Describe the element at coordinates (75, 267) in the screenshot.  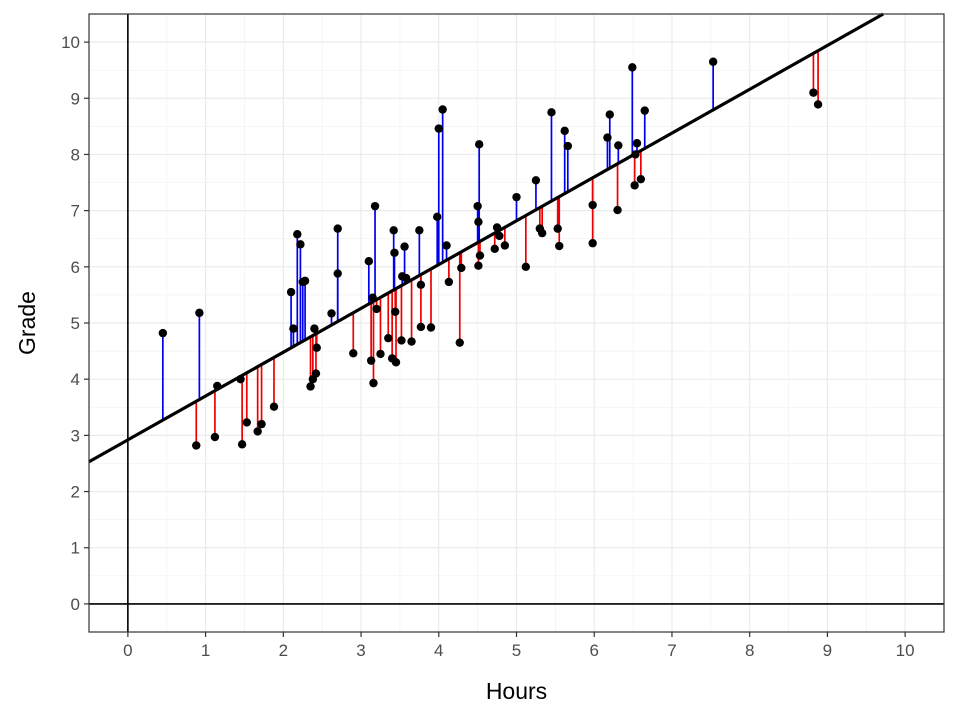
I see `y-tick-label: 6` at that location.